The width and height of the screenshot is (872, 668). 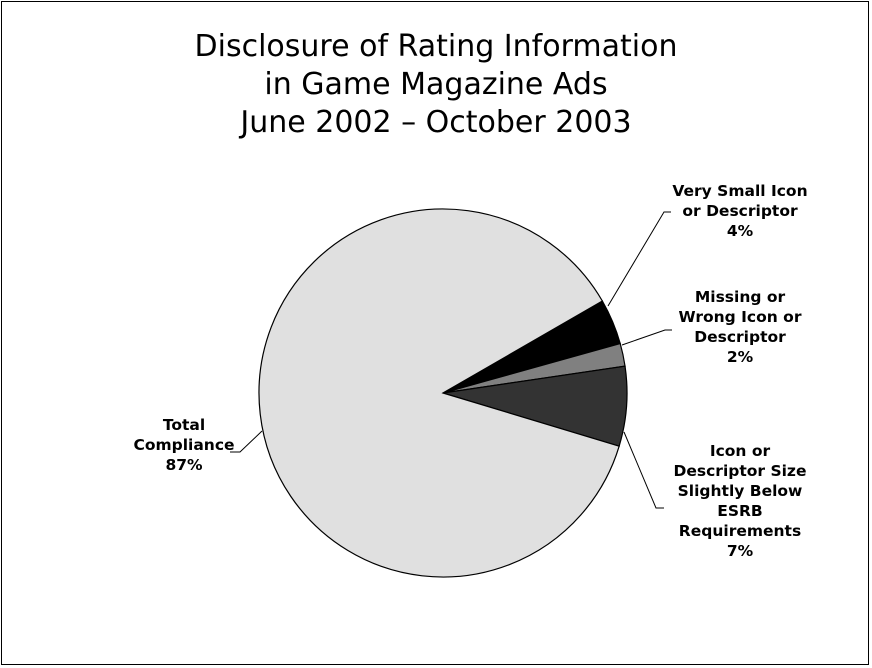 I want to click on slice-label-4-line-2: Compliance, so click(x=183, y=445).